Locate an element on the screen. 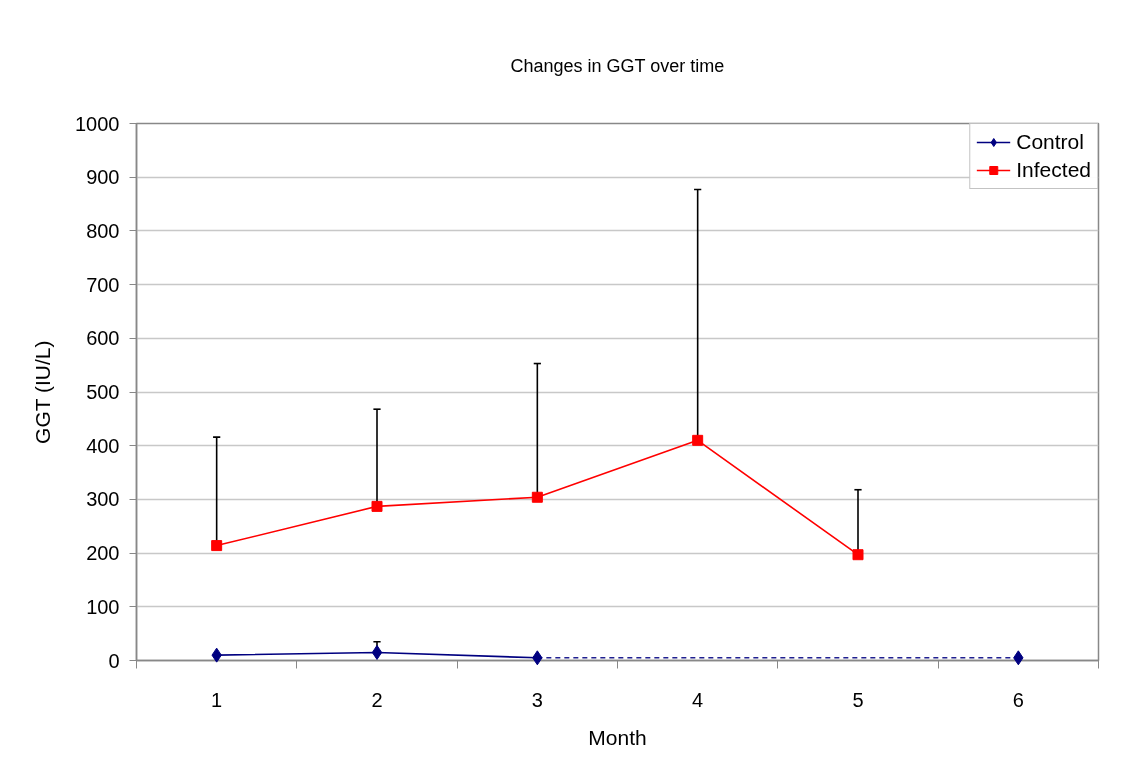  y-tick-label: 1000 is located at coordinates (97, 123).